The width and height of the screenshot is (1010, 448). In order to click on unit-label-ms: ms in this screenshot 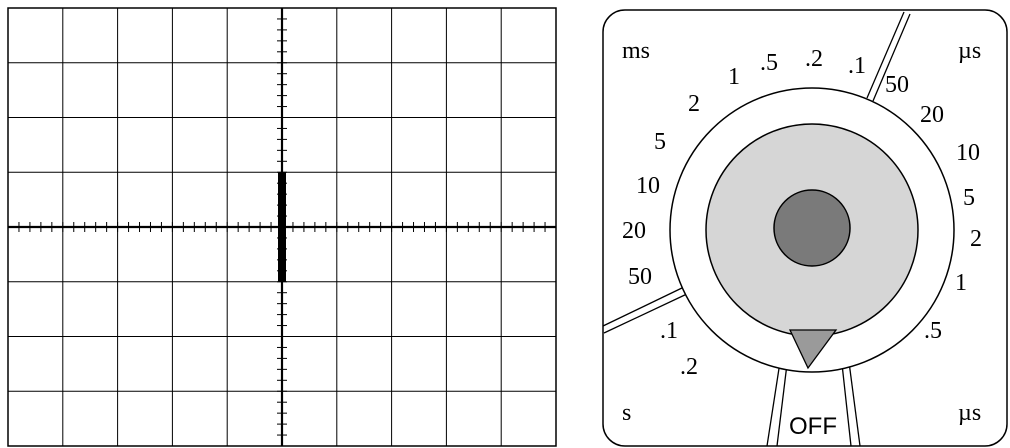, I will do `click(636, 51)`.